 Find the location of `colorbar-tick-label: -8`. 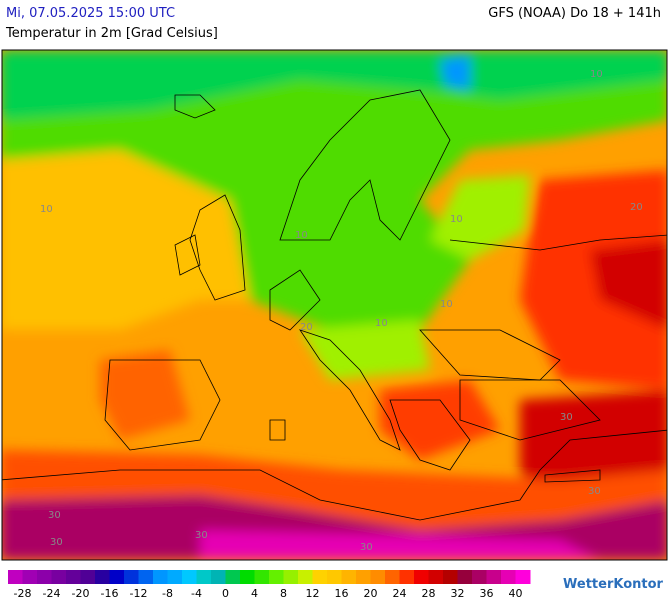

colorbar-tick-label: -8 is located at coordinates (167, 593).